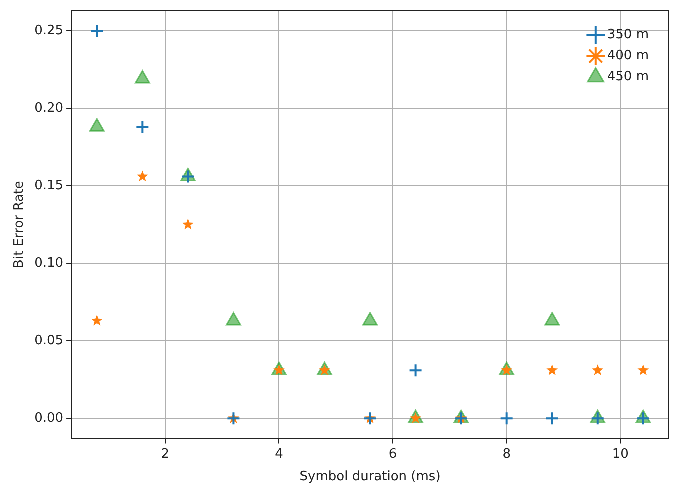  What do you see at coordinates (279, 454) in the screenshot?
I see `x-tick-label: 4` at bounding box center [279, 454].